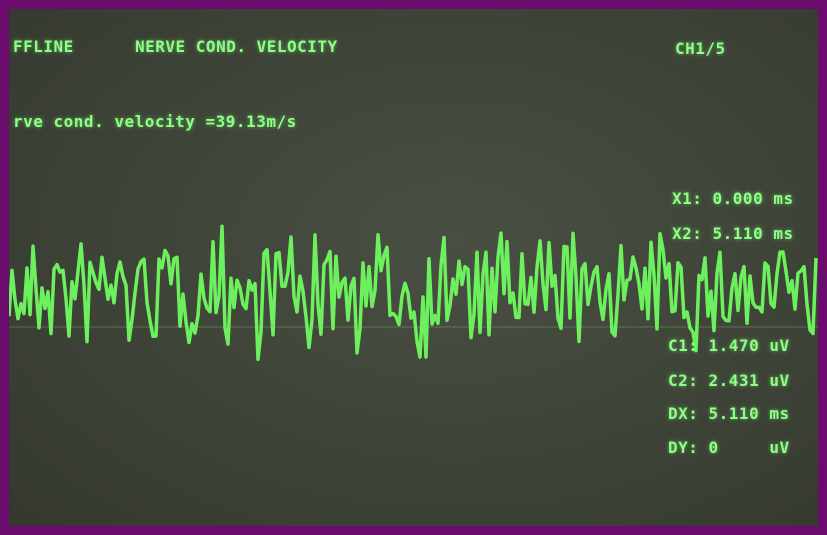 The width and height of the screenshot is (827, 535). Describe the element at coordinates (43, 46) in the screenshot. I see `mode-label: FFLINE` at that location.